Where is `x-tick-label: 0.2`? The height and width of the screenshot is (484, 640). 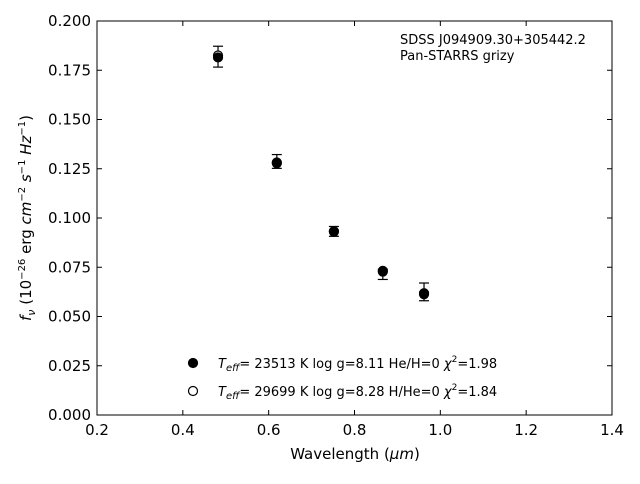
x-tick-label: 0.2 is located at coordinates (97, 430).